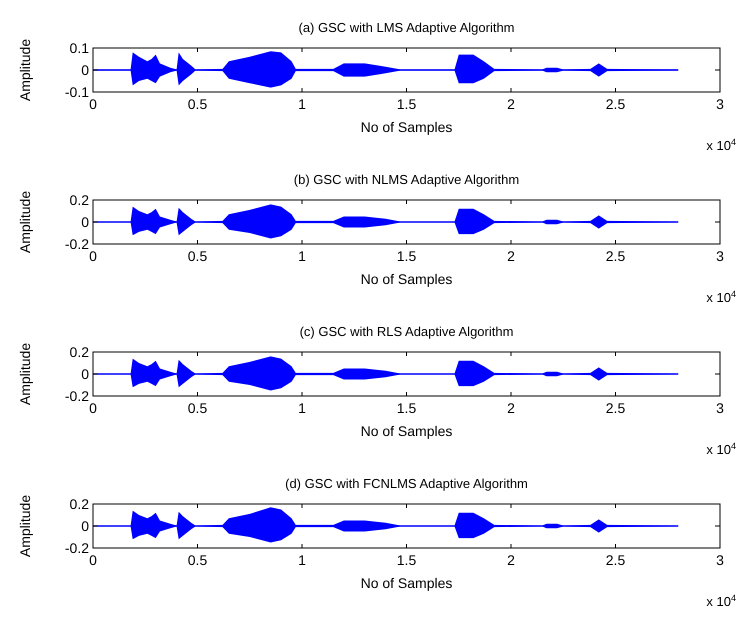  Describe the element at coordinates (407, 179) in the screenshot. I see `chart-title: (b) GSC with NLMS Adaptive Algorithm` at that location.